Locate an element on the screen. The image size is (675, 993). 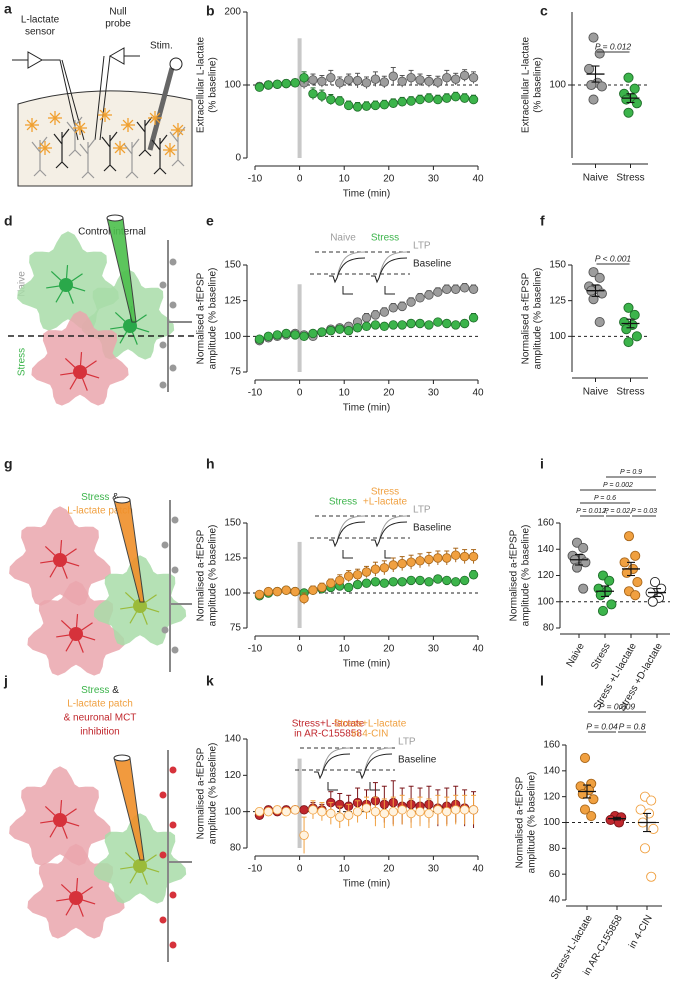
label: Stress & is located at coordinates (100, 690).